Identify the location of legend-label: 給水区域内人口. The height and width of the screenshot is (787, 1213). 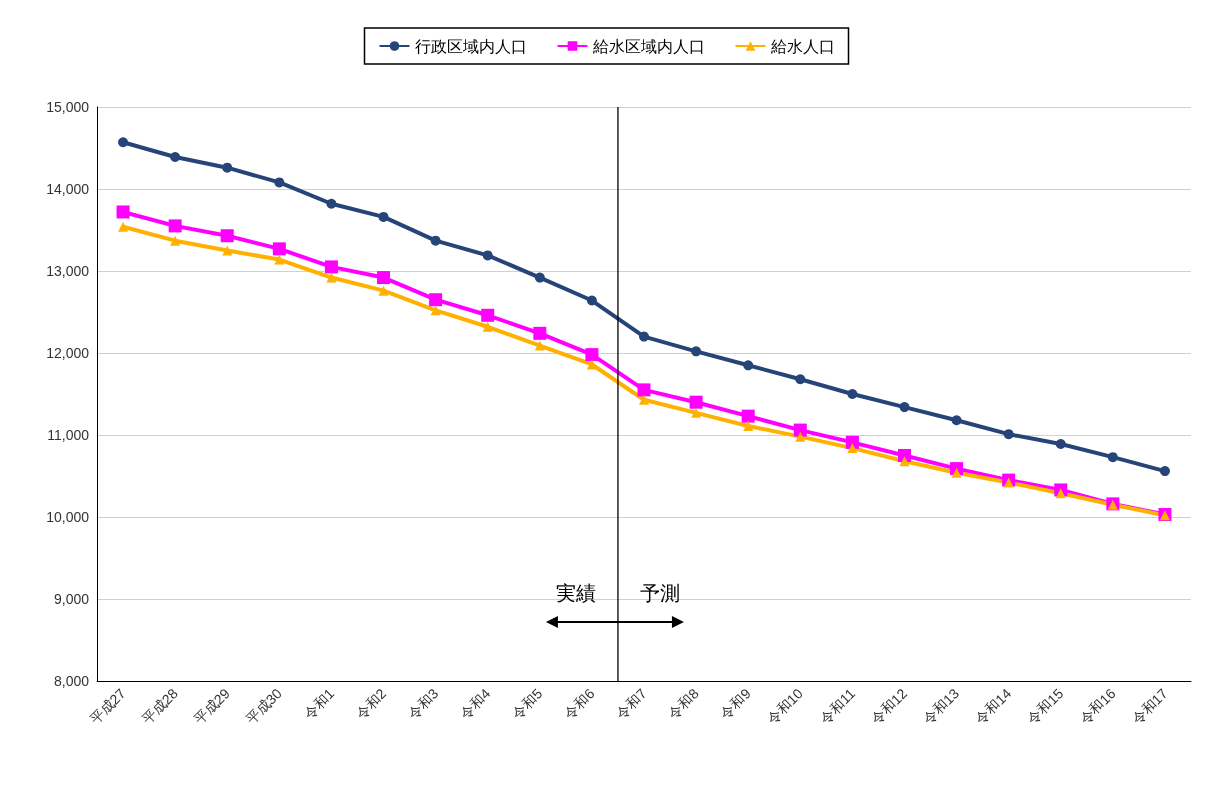
(648, 46).